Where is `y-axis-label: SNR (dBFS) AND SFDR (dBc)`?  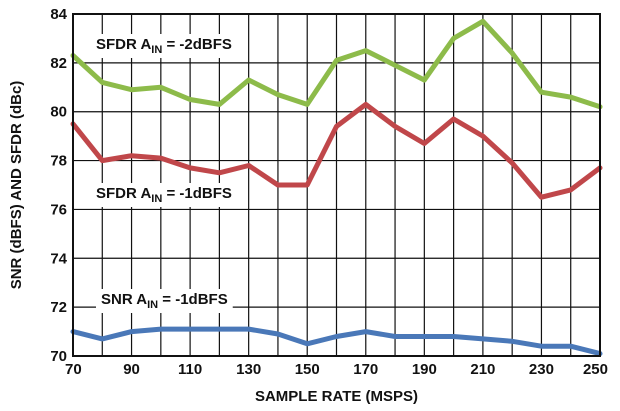 y-axis-label: SNR (dBFS) AND SFDR (dBc) is located at coordinates (16, 185).